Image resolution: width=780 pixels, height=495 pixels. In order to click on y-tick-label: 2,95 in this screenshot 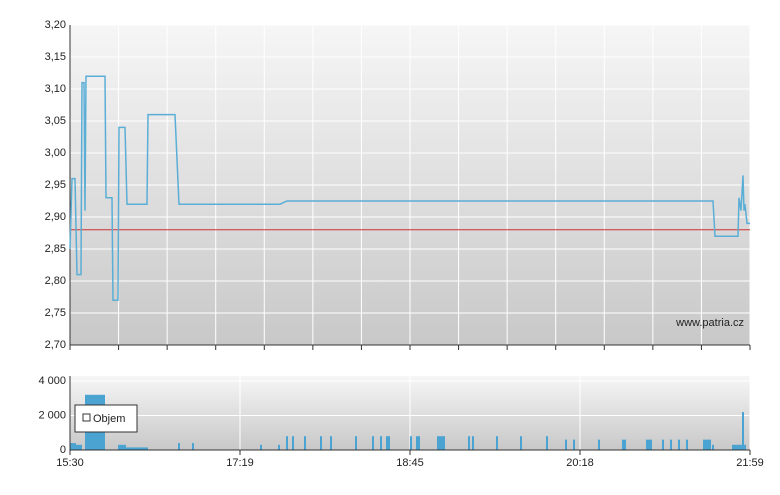, I will do `click(55, 185)`.